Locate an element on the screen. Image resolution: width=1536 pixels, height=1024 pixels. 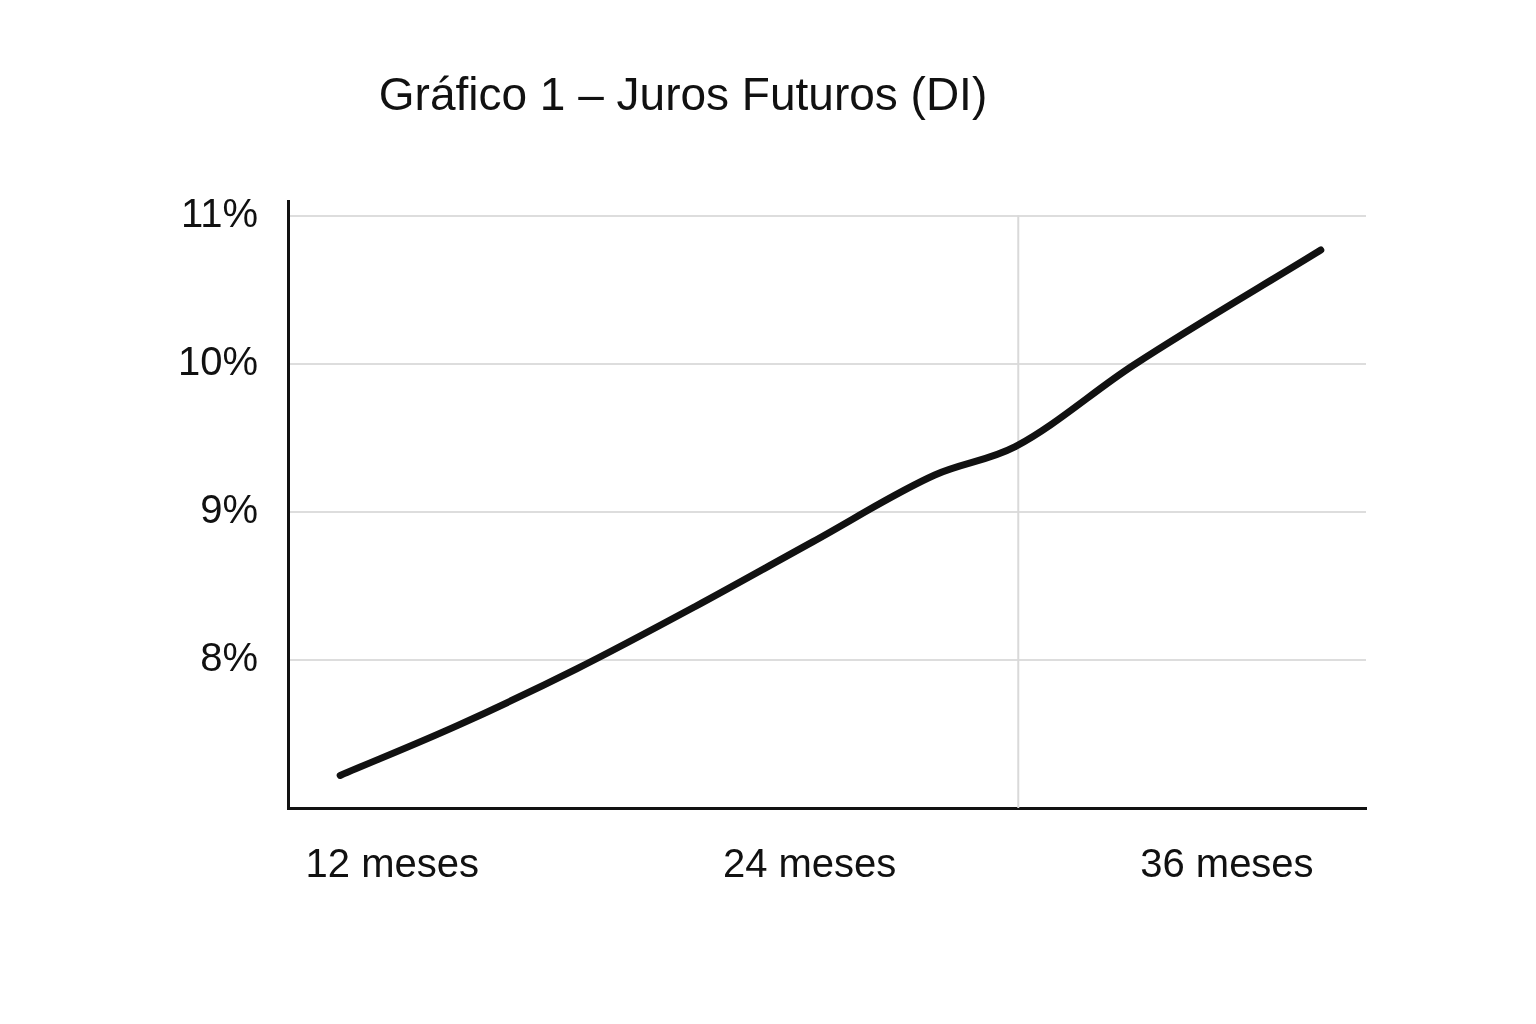
y-tick-label: 9% is located at coordinates (229, 509).